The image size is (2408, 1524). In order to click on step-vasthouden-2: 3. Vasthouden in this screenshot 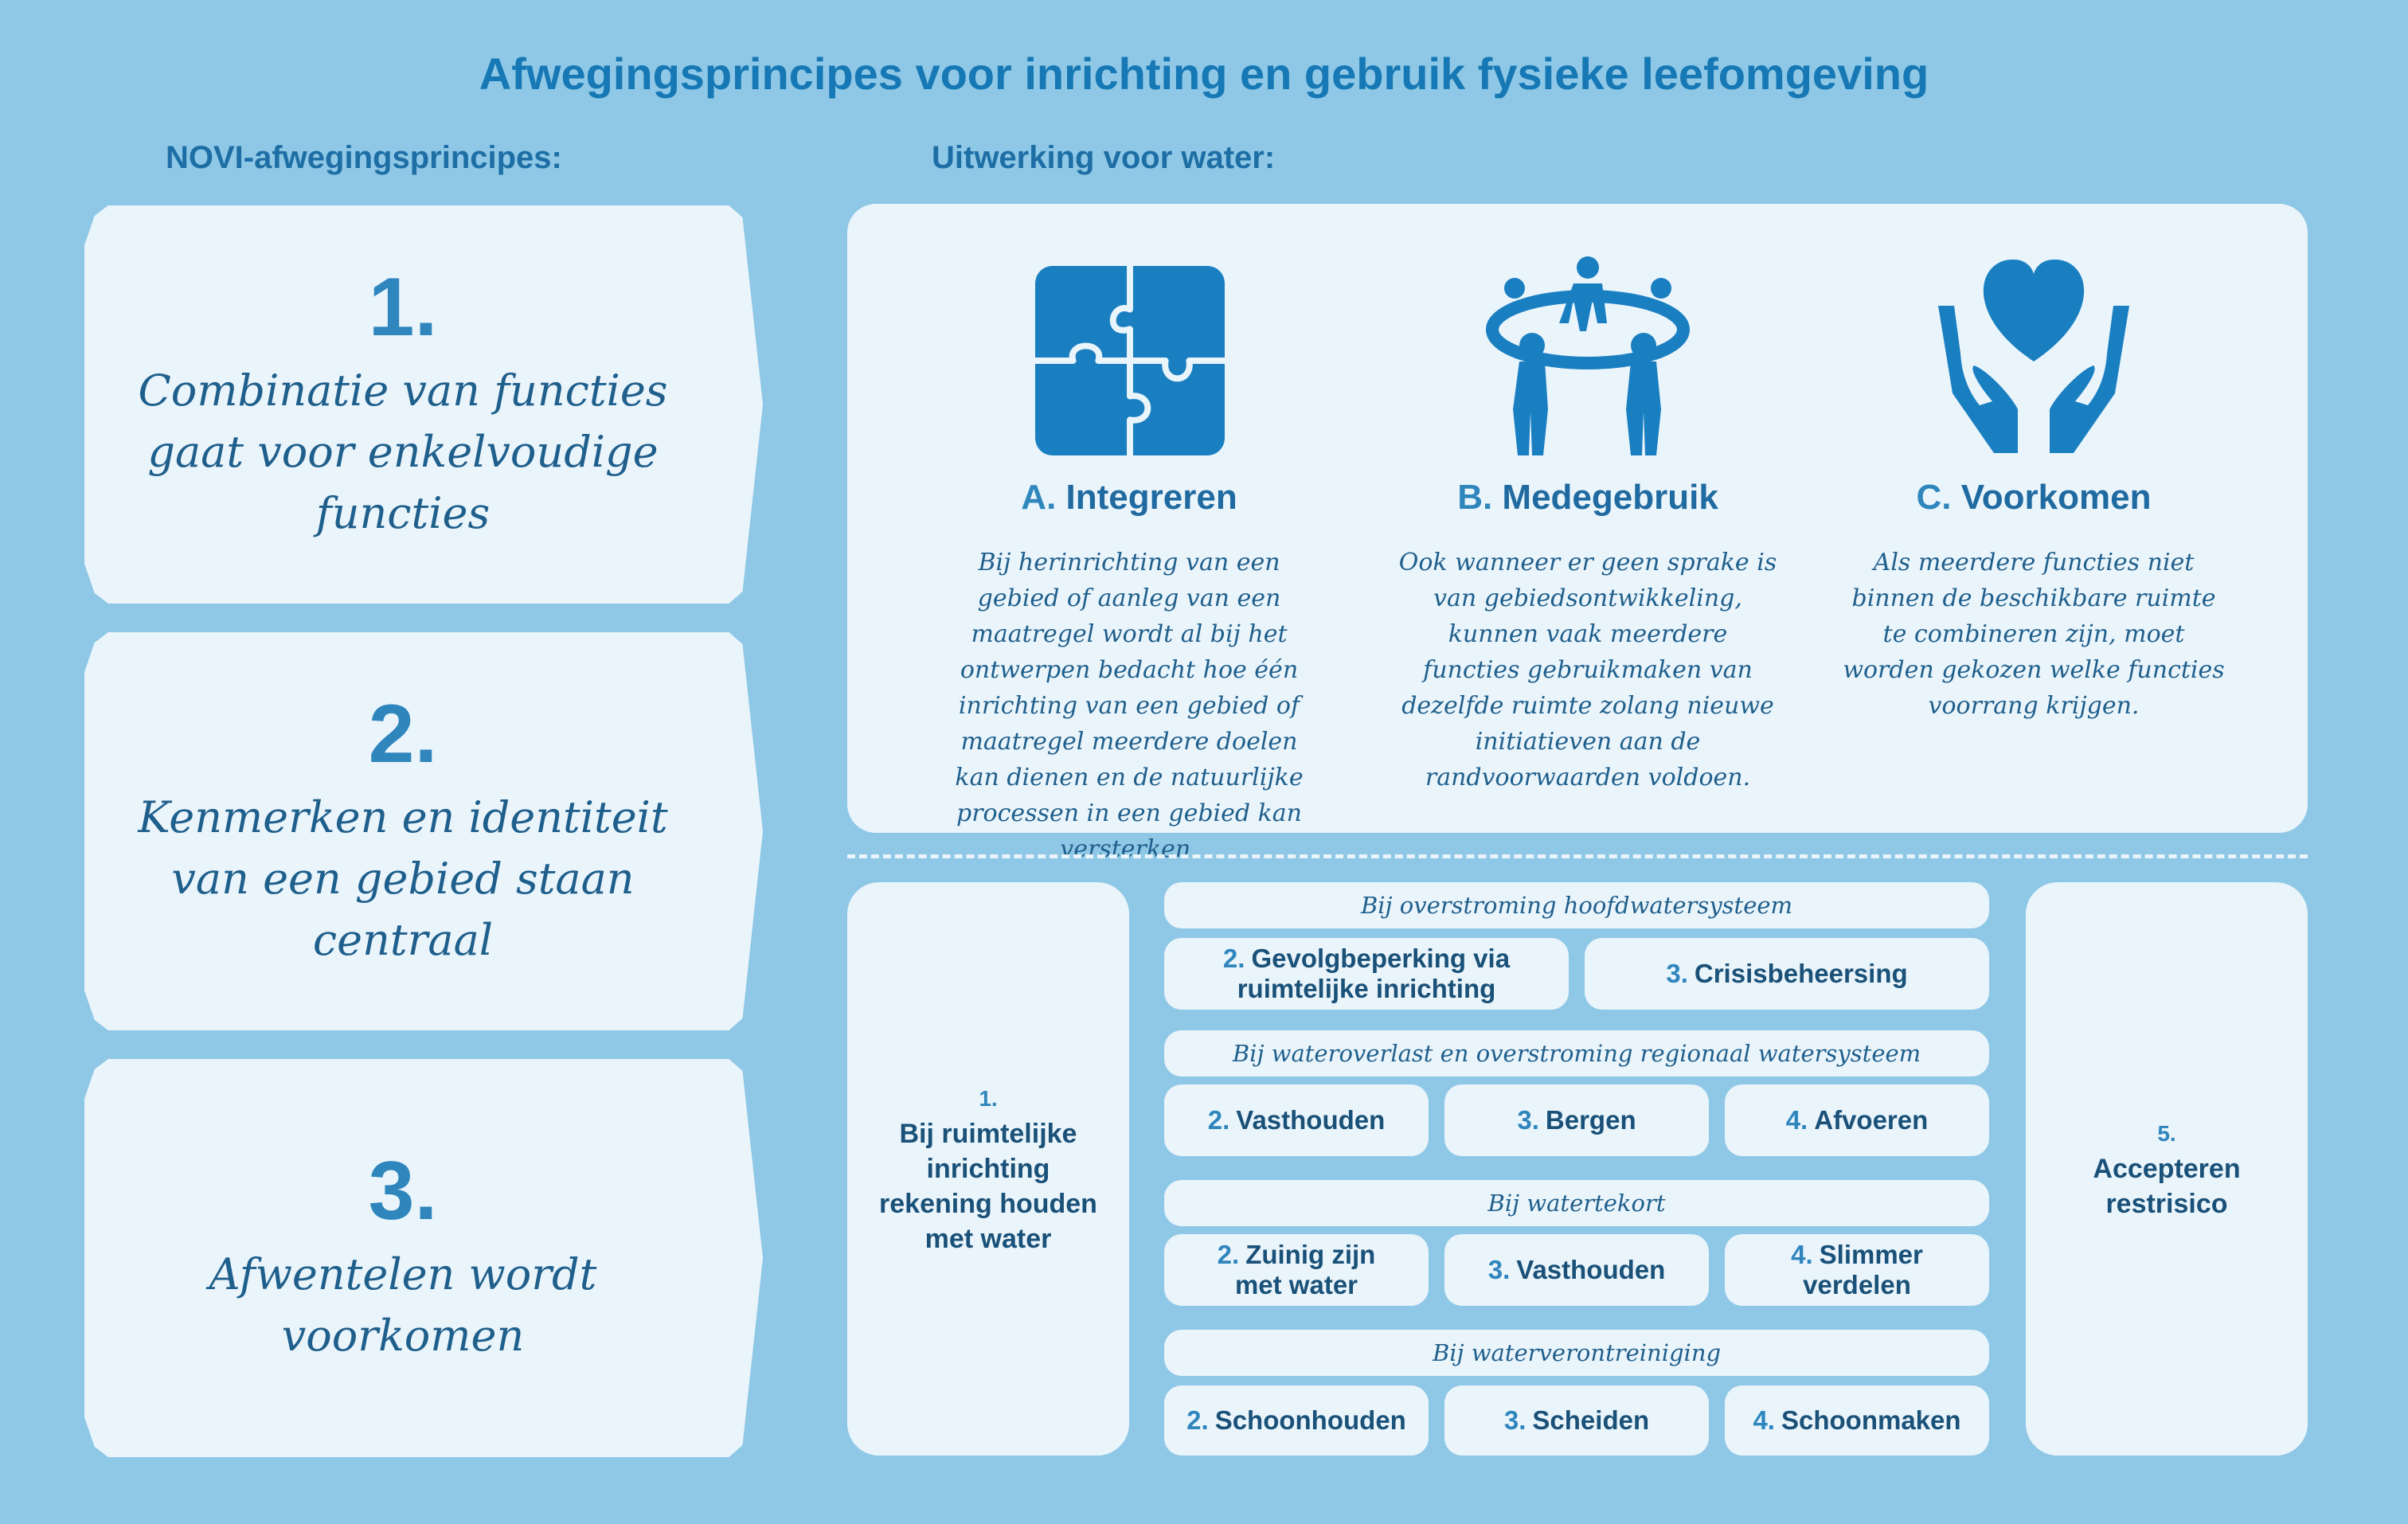, I will do `click(1576, 1270)`.